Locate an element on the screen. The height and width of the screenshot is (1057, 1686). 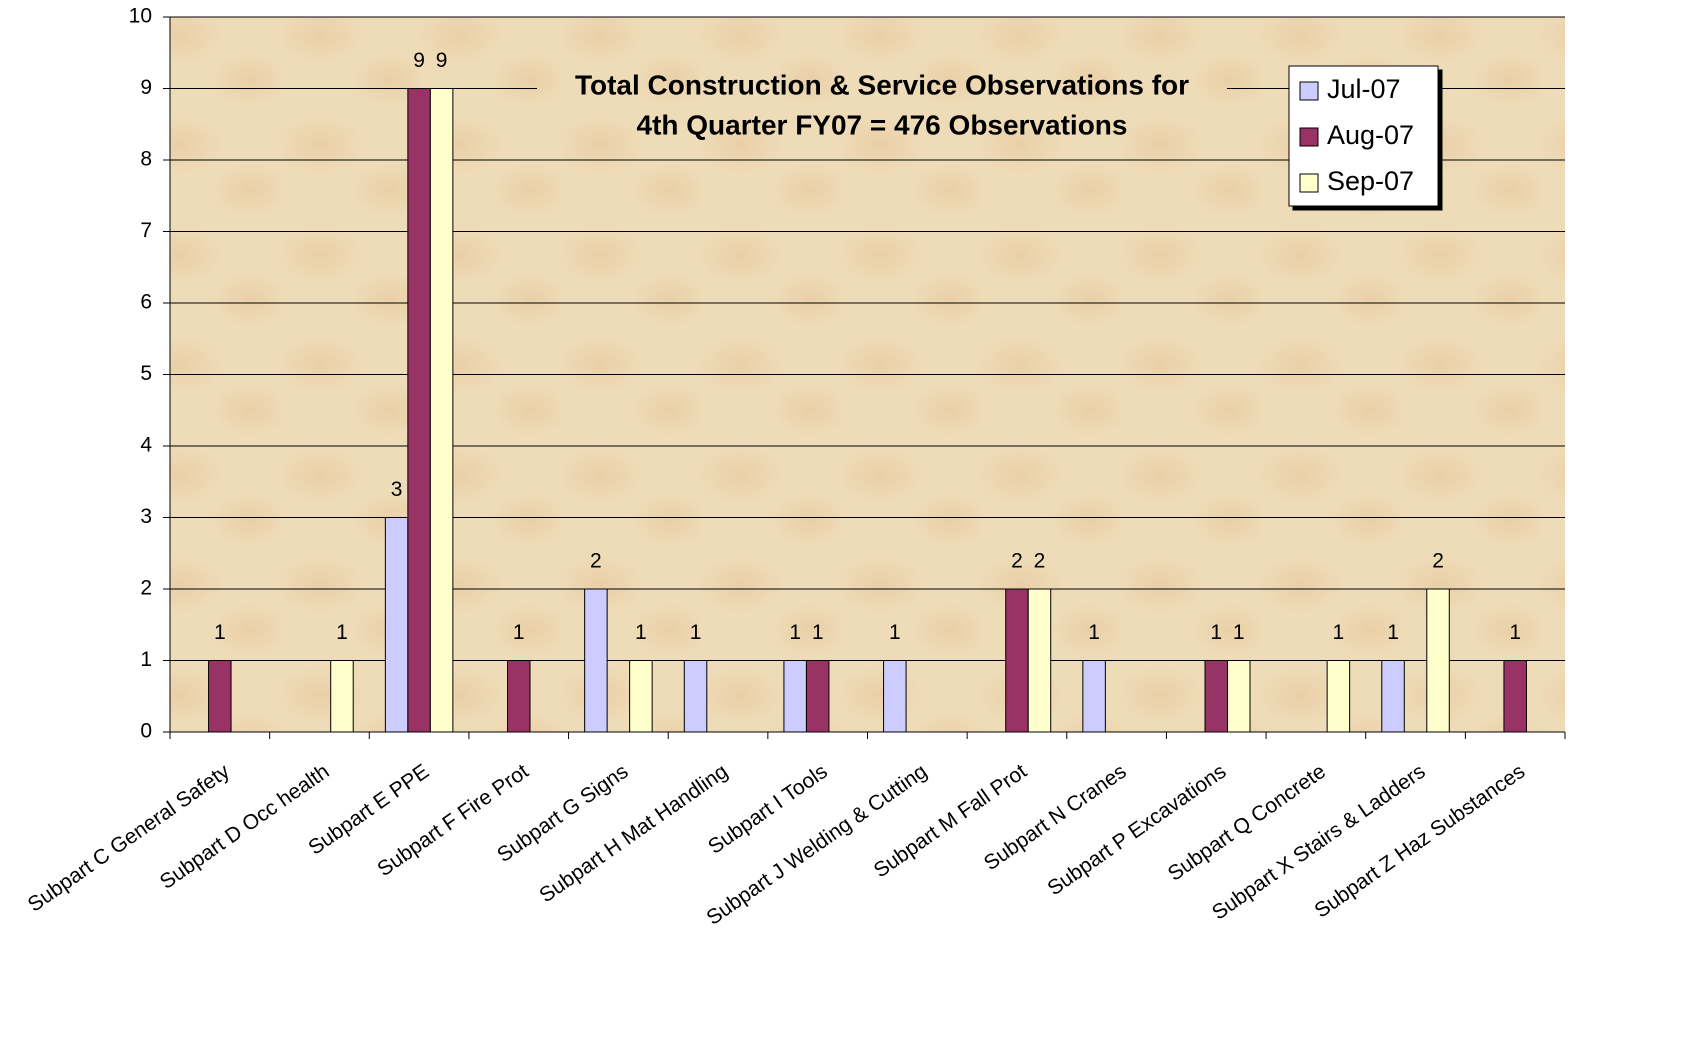
y-tick-label: 9 is located at coordinates (146, 87).